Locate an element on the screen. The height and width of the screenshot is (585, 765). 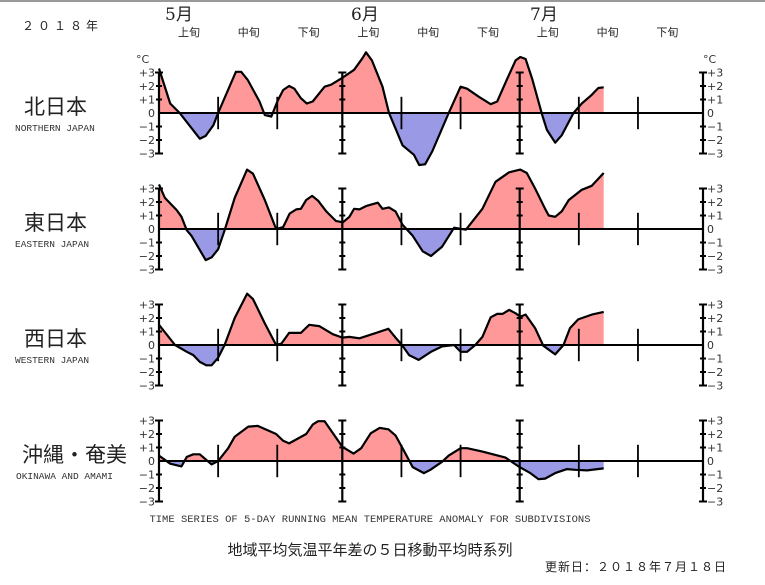
region-name-en: EASTERN JAPAN is located at coordinates (52, 244).